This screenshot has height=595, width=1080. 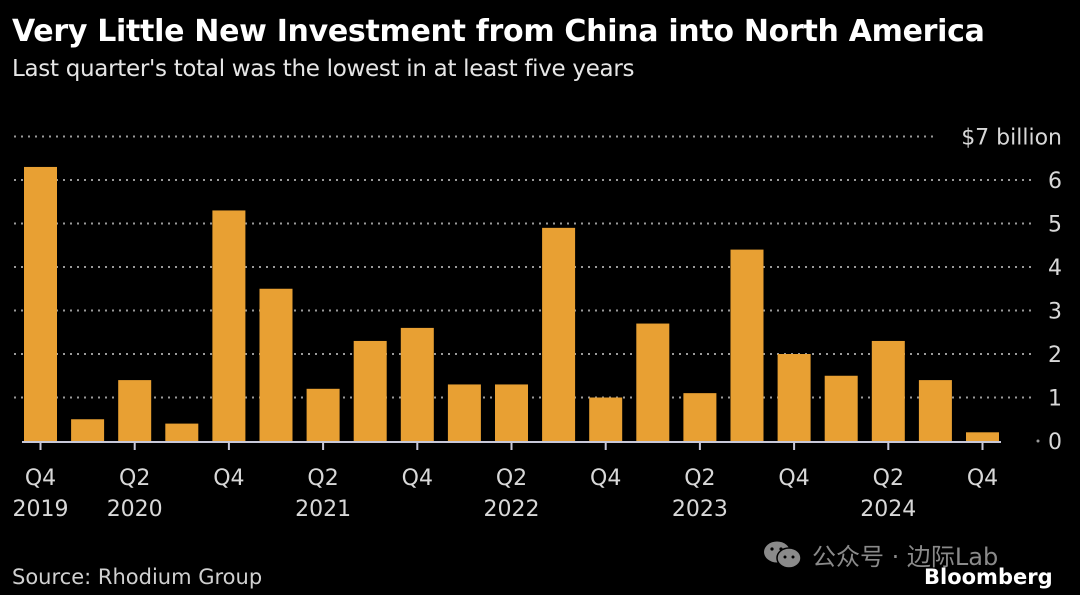 I want to click on y-tick-label: $7 billion, so click(x=1011, y=138).